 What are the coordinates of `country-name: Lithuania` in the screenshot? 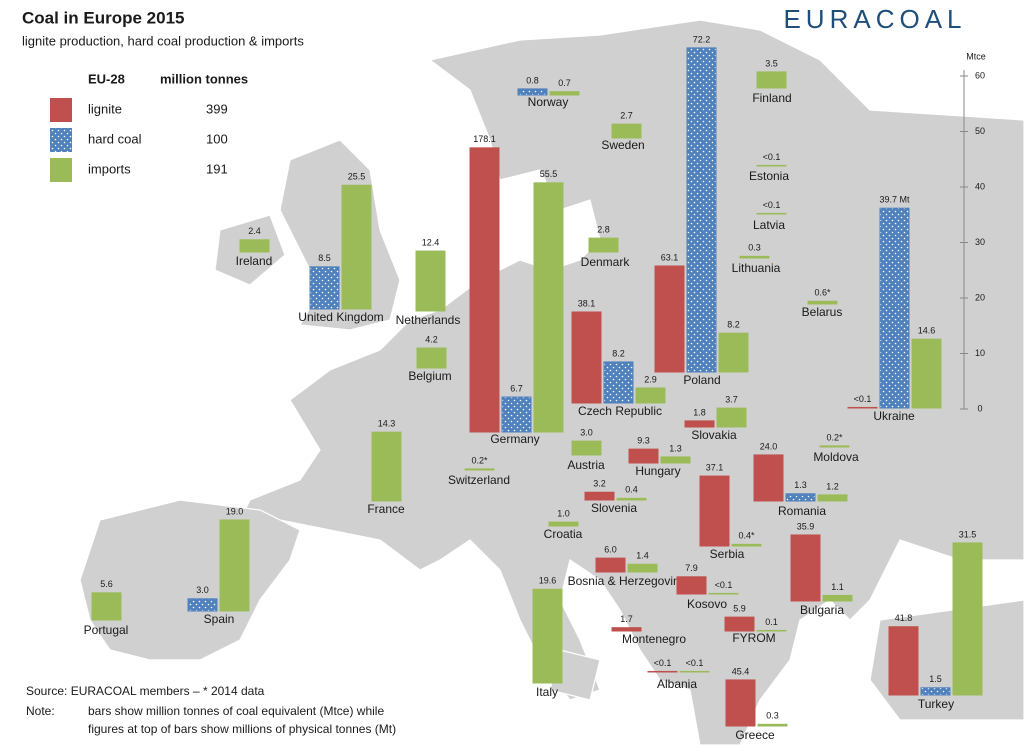 It's located at (756, 268).